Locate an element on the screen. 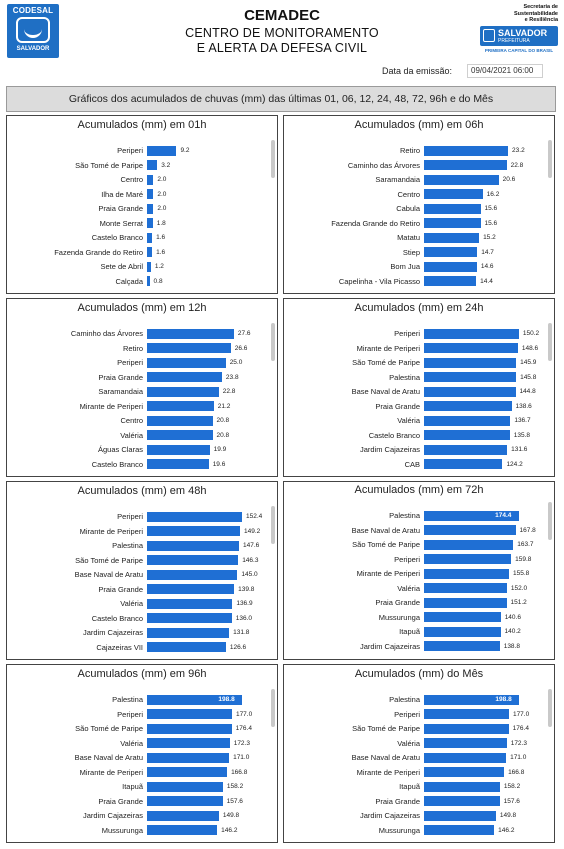 Image resolution: width=564 pixels, height=849 pixels. bar-value: 23.8 is located at coordinates (232, 377).